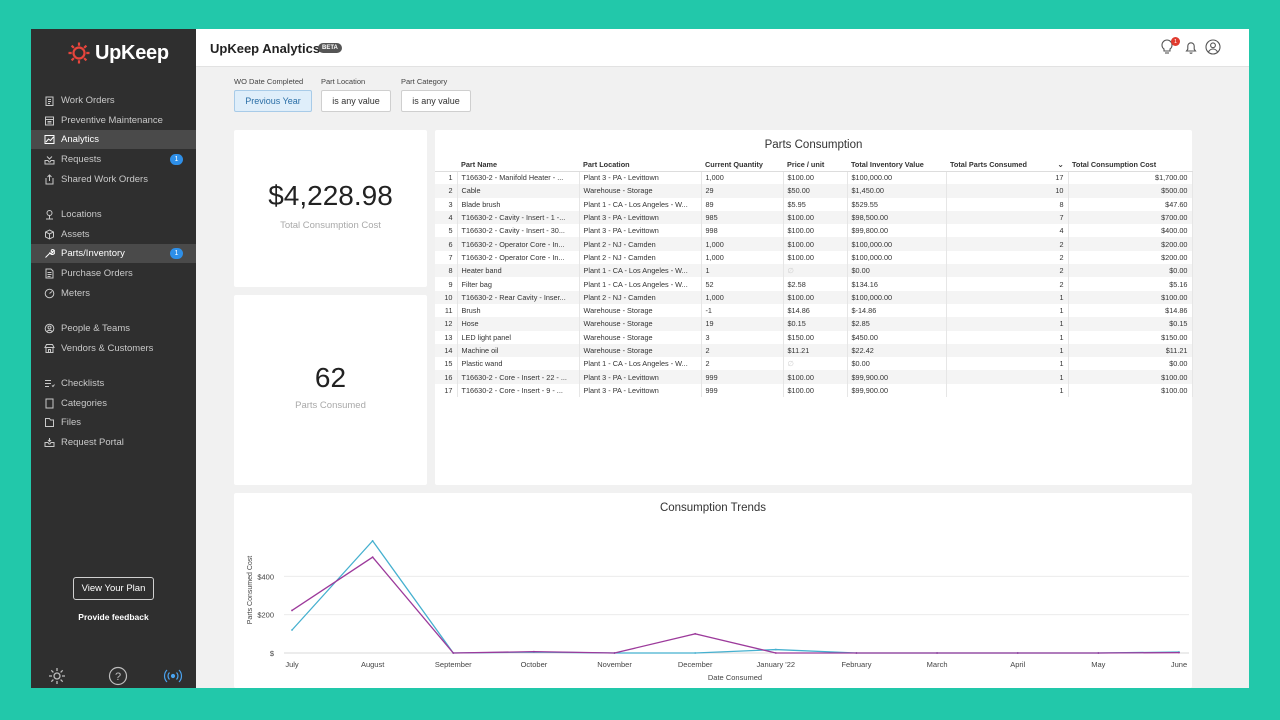 This screenshot has height=720, width=1280. Describe the element at coordinates (1007, 165) in the screenshot. I see `table-column-header: Total Parts Consumed ⌄` at that location.